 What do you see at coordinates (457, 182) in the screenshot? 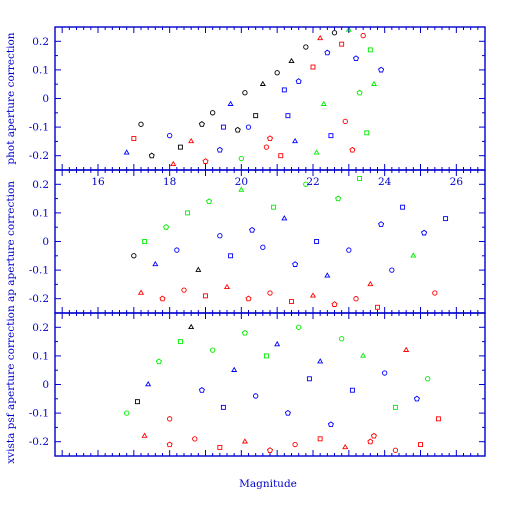
I see `x-tick-label: 26` at bounding box center [457, 182].